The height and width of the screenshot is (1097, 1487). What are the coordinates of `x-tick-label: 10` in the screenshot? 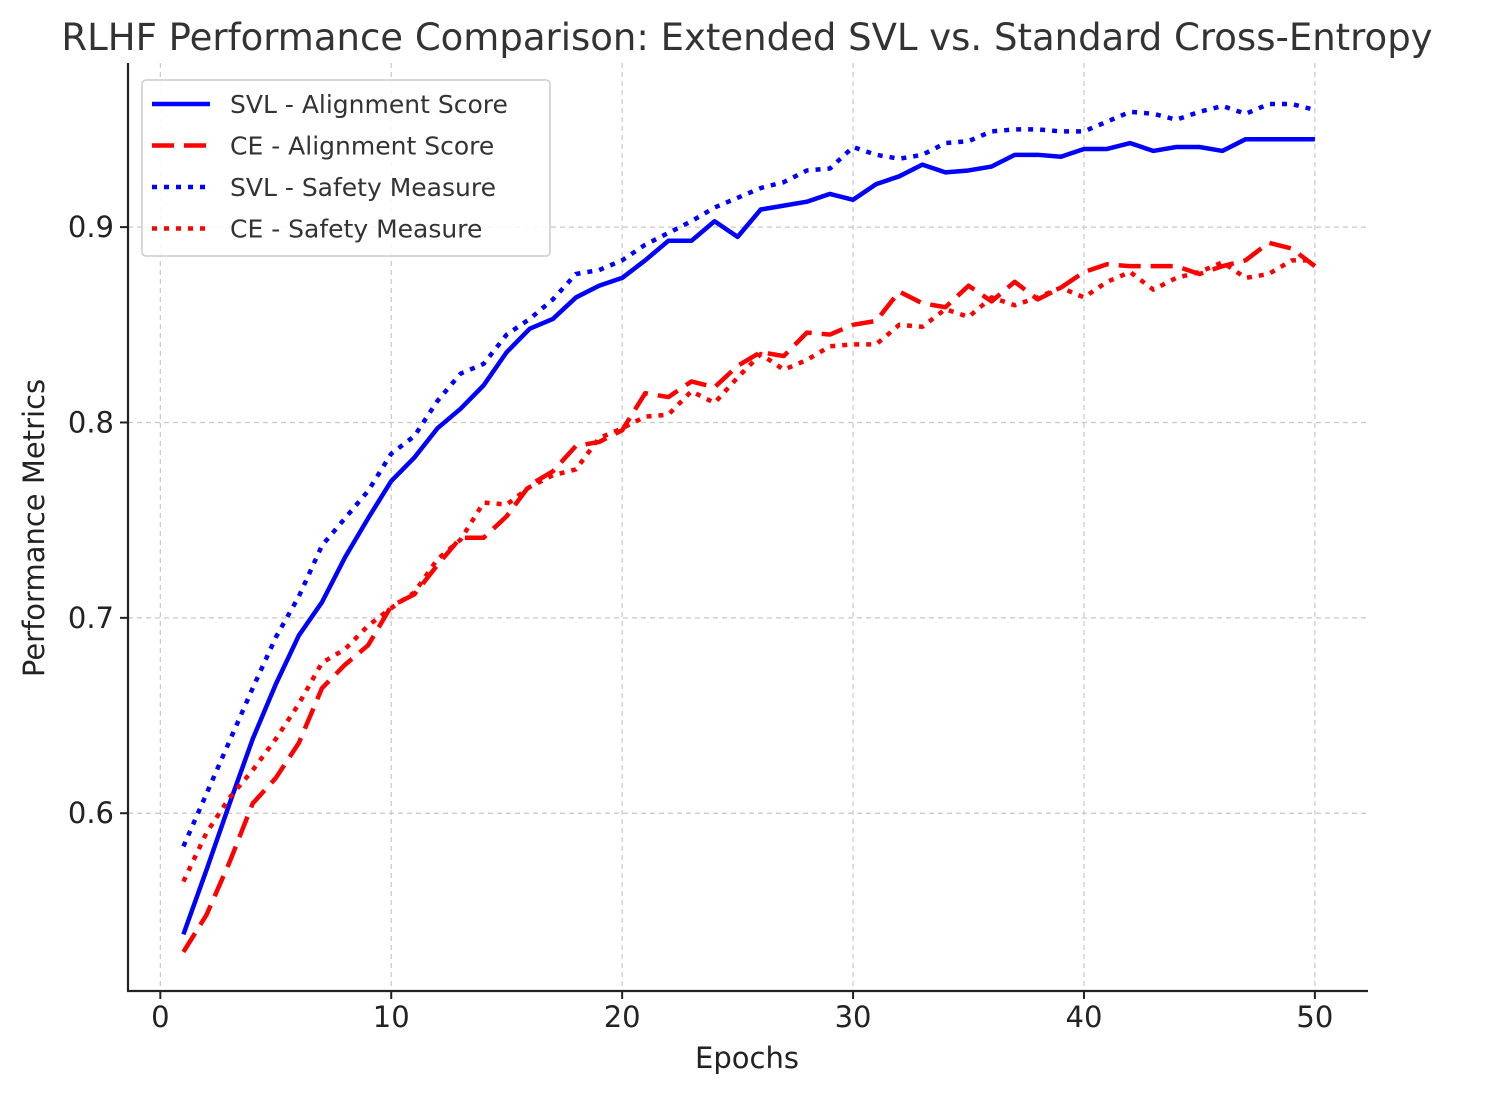 It's located at (391, 1017).